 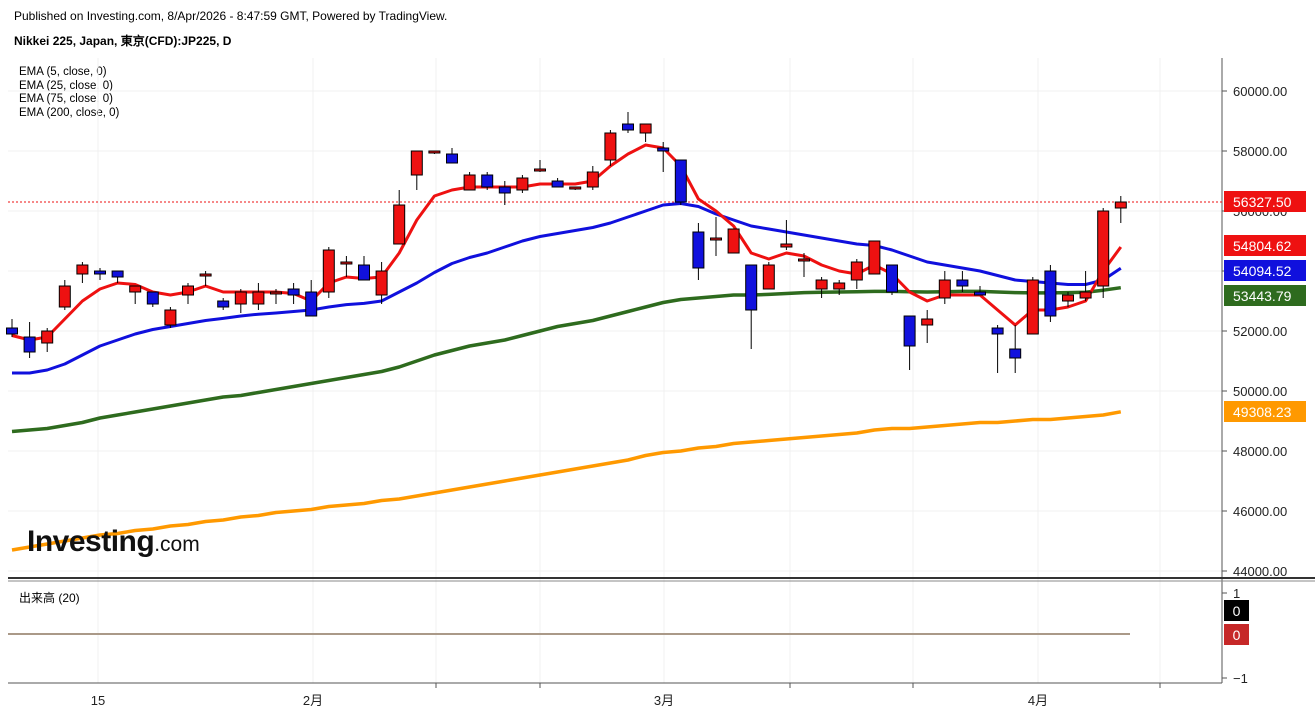 I want to click on badge-ema5, so click(x=1265, y=245).